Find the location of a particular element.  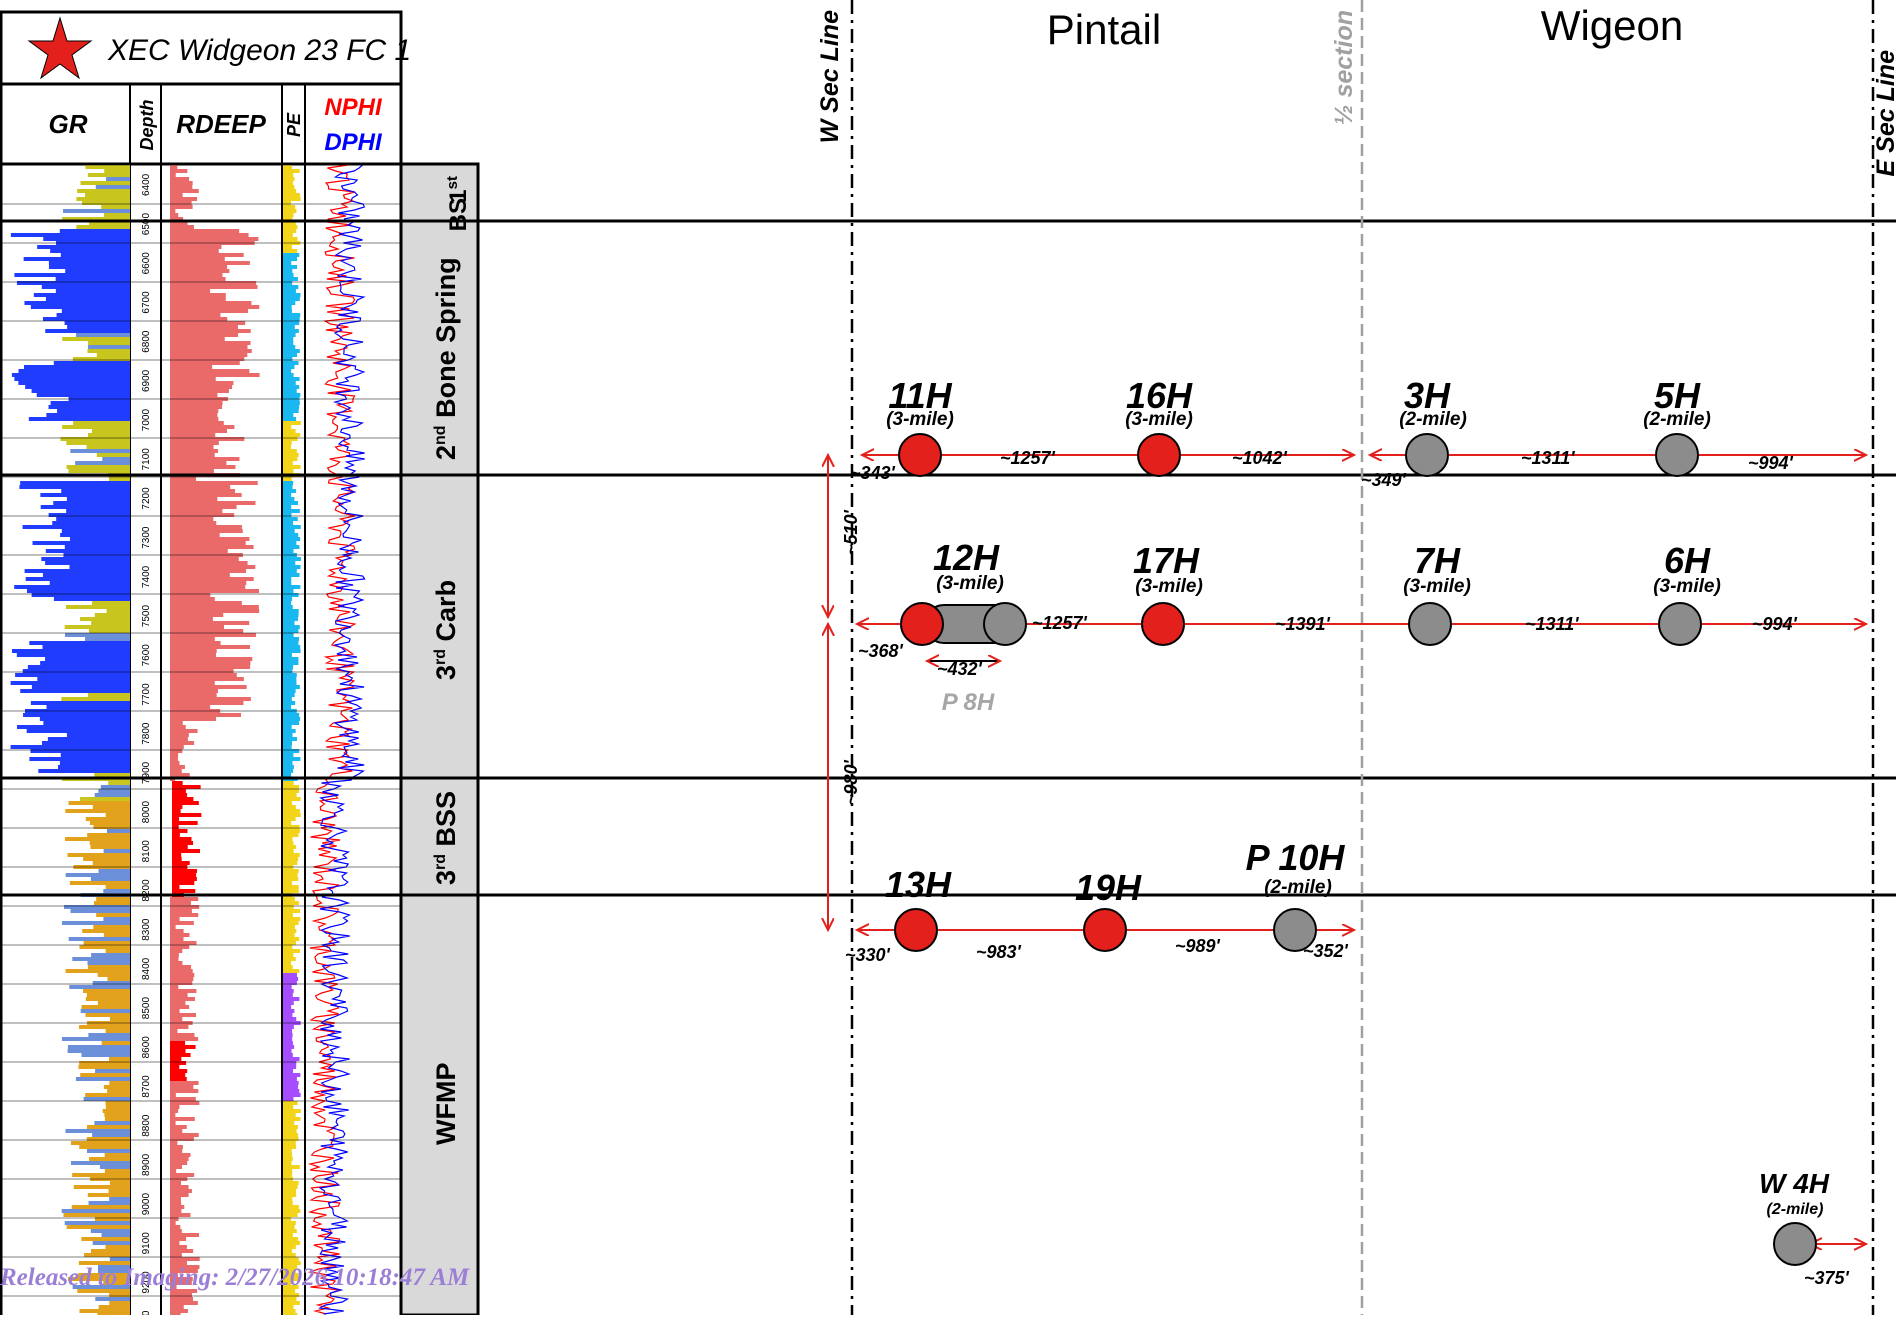

unit-pintail: Pintail is located at coordinates (1104, 29).